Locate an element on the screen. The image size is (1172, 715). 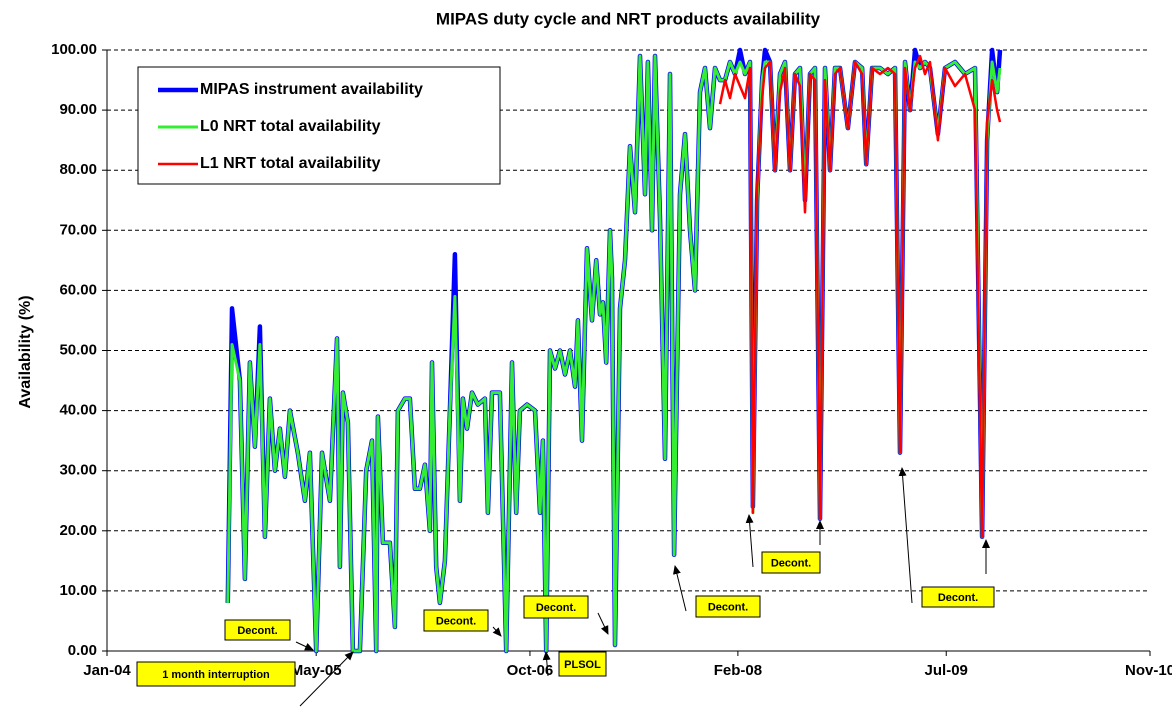
annotation-text: 1 month interruption is located at coordinates (216, 675).